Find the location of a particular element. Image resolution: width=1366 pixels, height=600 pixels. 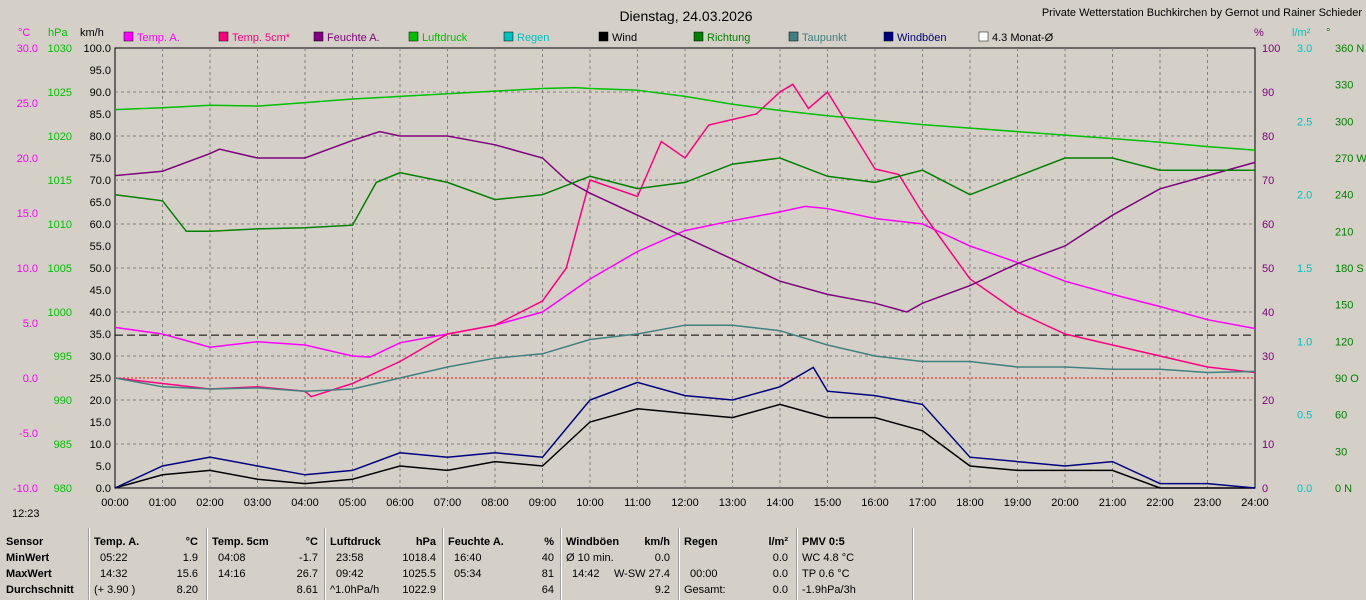

gust-avg-window-value: 0.0 is located at coordinates (662, 558).